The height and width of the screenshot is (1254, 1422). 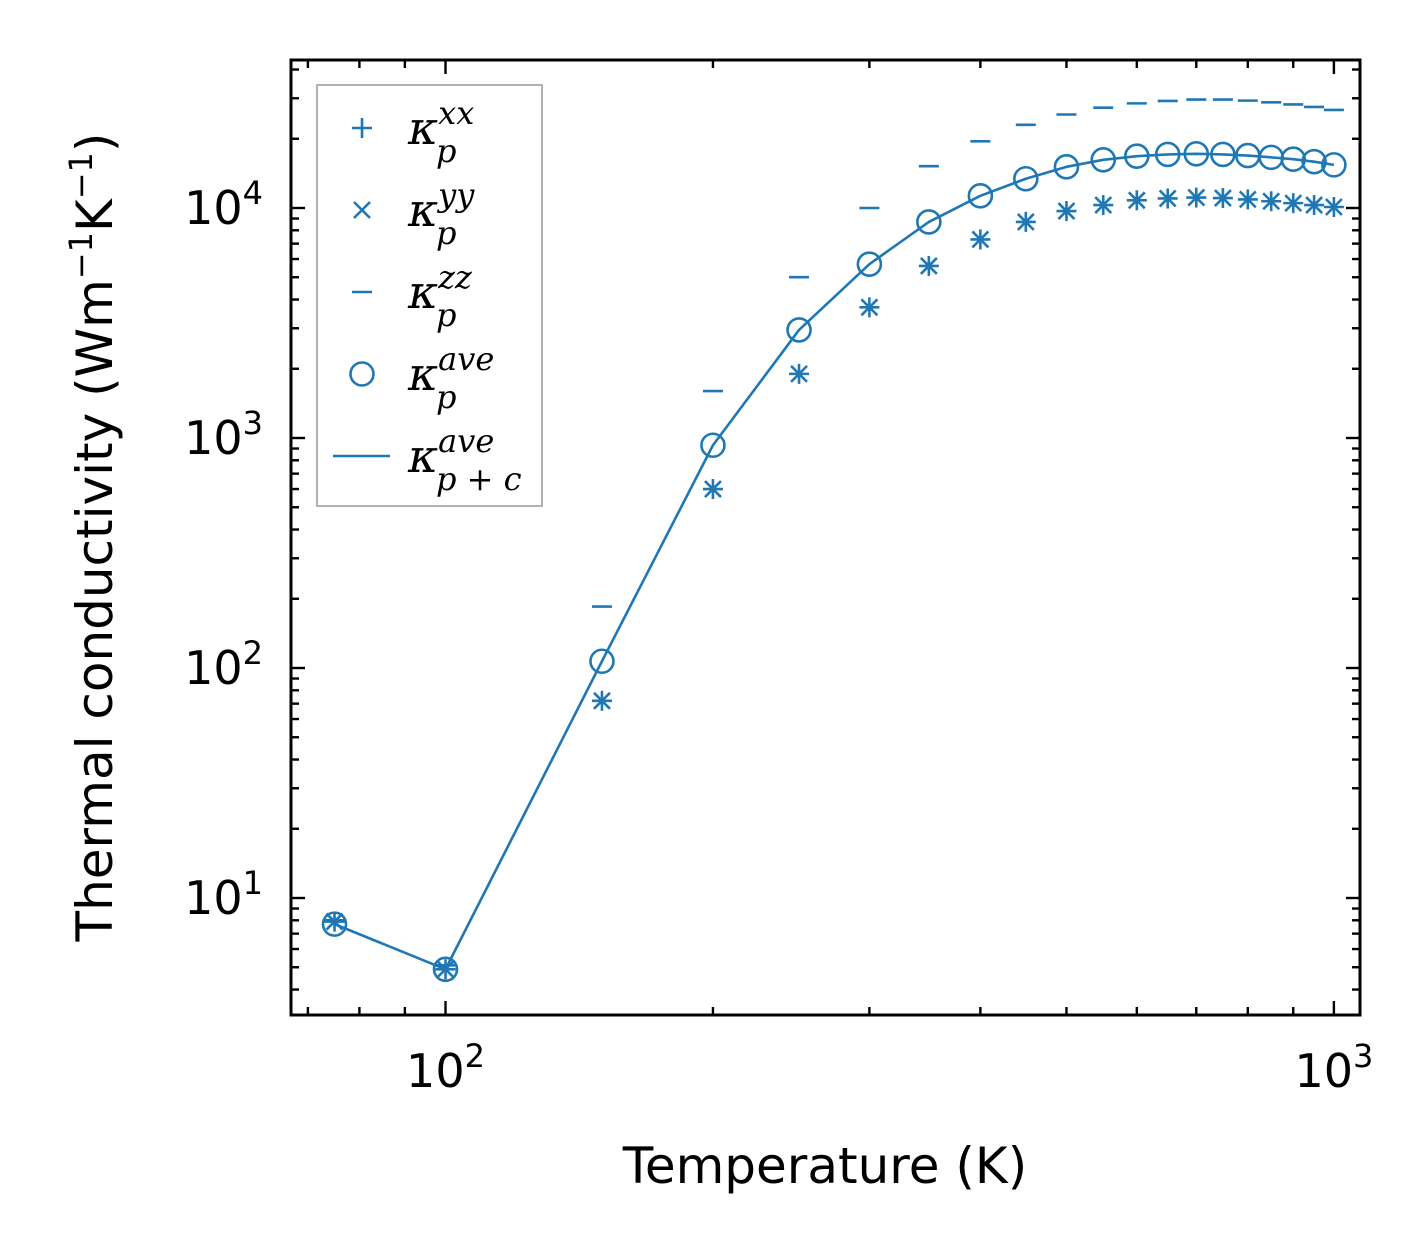 I want to click on legend-item: κxx p, so click(x=413, y=132).